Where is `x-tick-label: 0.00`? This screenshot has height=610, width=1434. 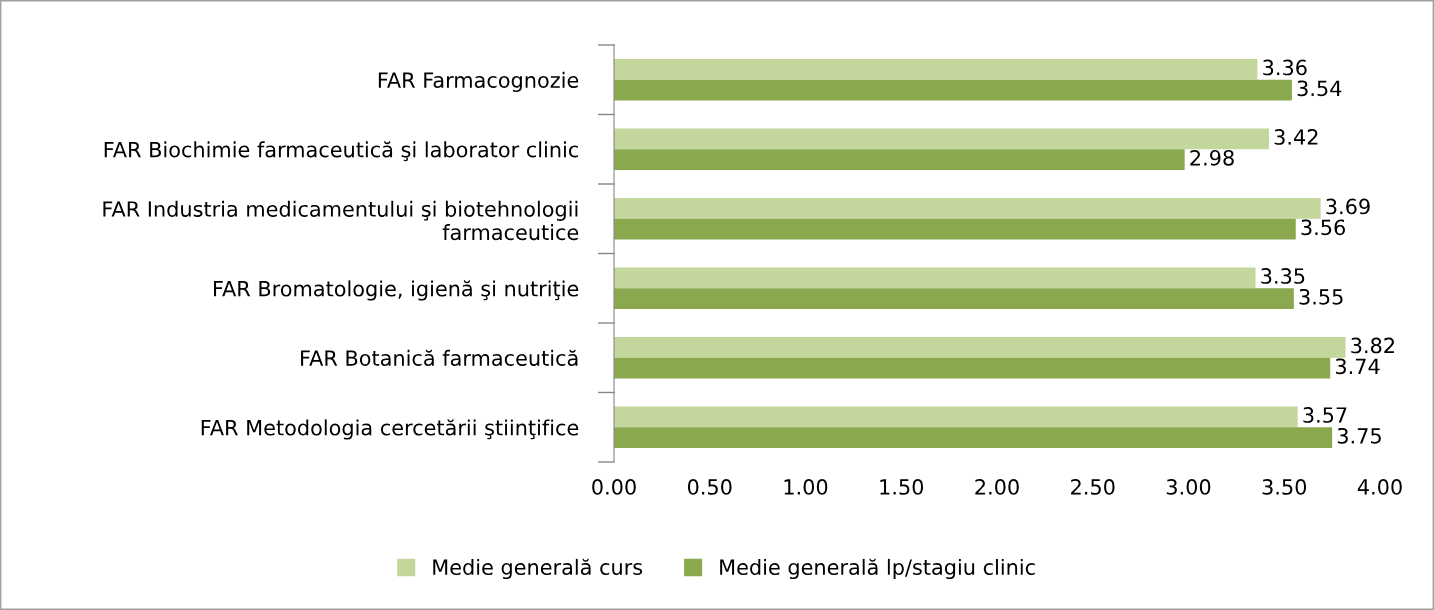 x-tick-label: 0.00 is located at coordinates (614, 487).